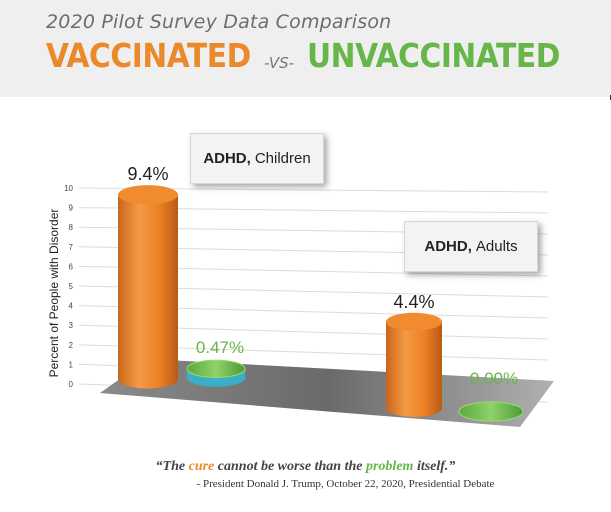 The height and width of the screenshot is (512, 611). I want to click on page-subtitle: 2020 Pilot Survey Data Comparison, so click(219, 22).